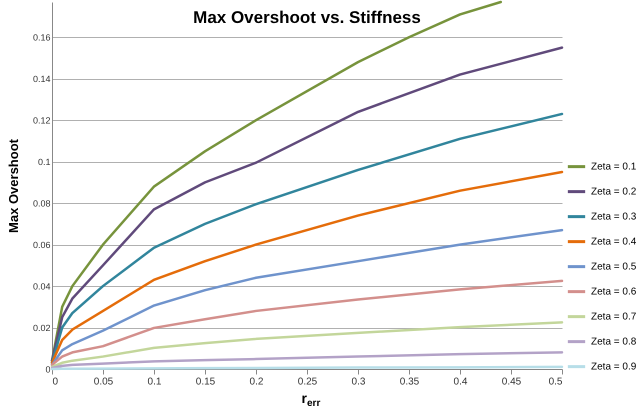 Image resolution: width=641 pixels, height=406 pixels. Describe the element at coordinates (257, 382) in the screenshot. I see `x-tick-label: 0.2` at that location.